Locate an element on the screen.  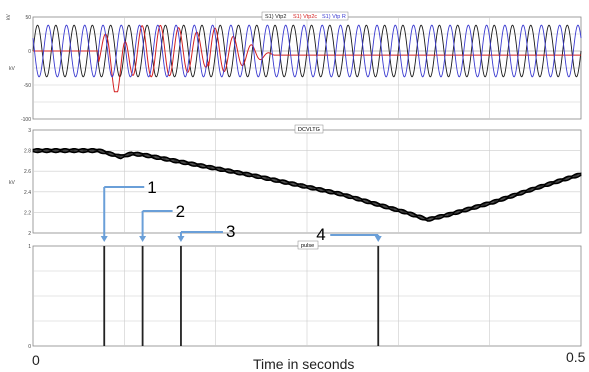
bottom-y-ticks: 10 is located at coordinates (29, 297).